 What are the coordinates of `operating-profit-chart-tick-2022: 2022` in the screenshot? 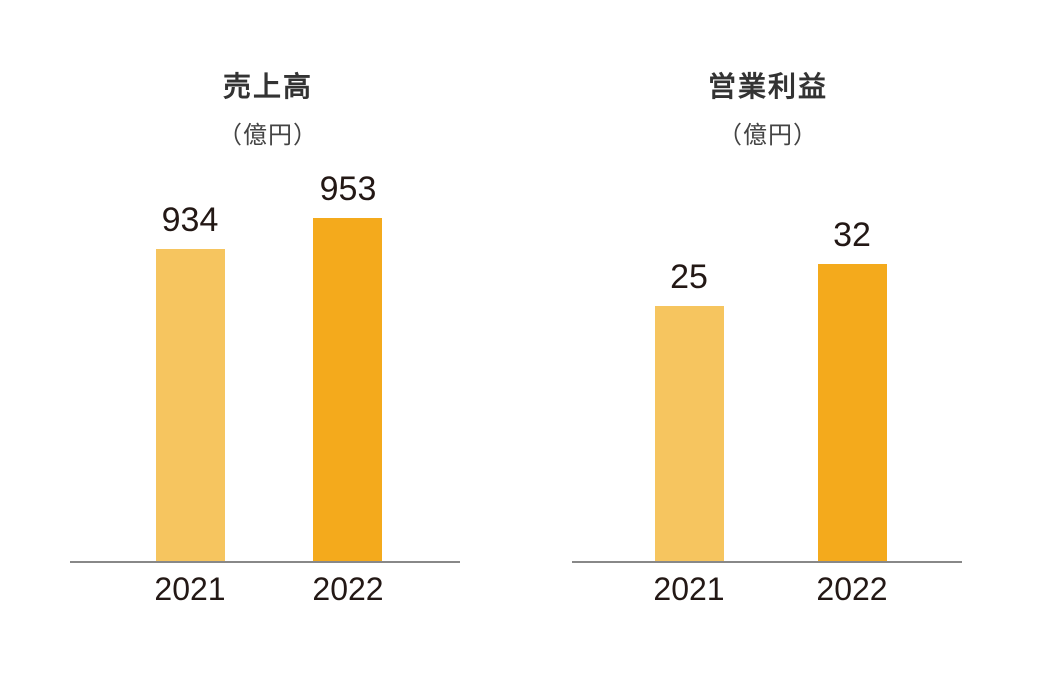 It's located at (851, 589).